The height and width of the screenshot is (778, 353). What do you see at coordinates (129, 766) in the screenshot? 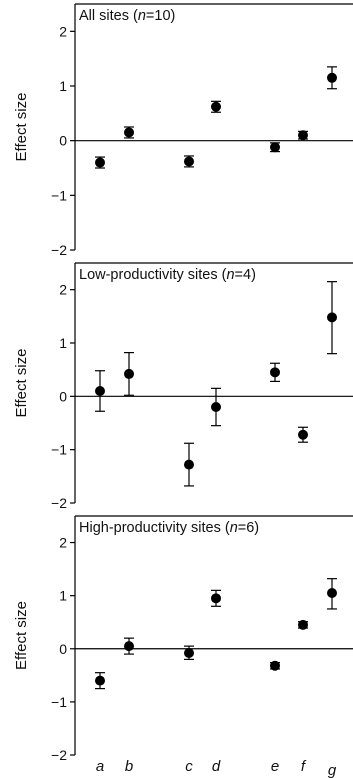
I see `x-category-label: b` at bounding box center [129, 766].